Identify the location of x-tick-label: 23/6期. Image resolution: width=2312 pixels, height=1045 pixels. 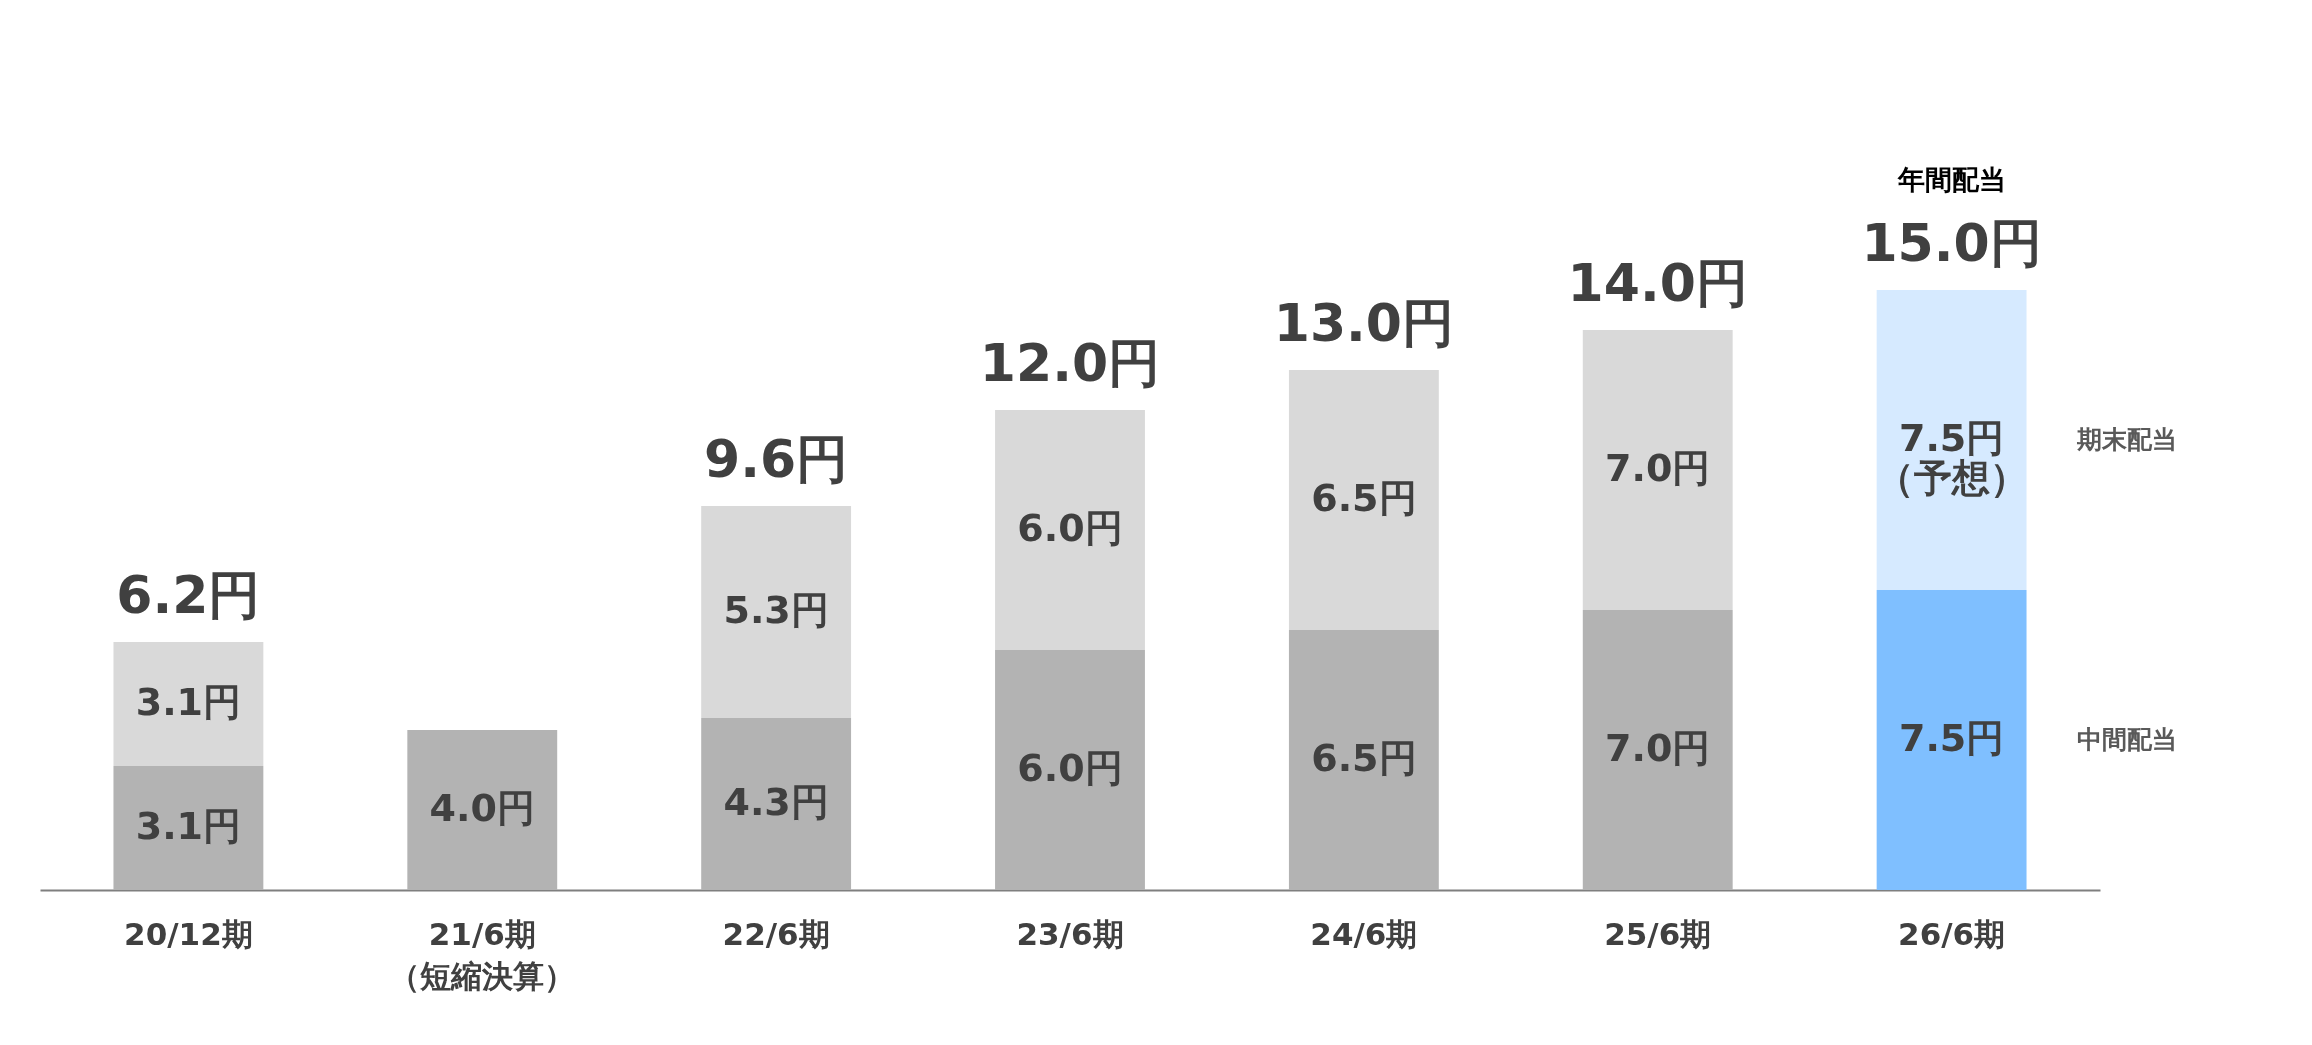
(1070, 933).